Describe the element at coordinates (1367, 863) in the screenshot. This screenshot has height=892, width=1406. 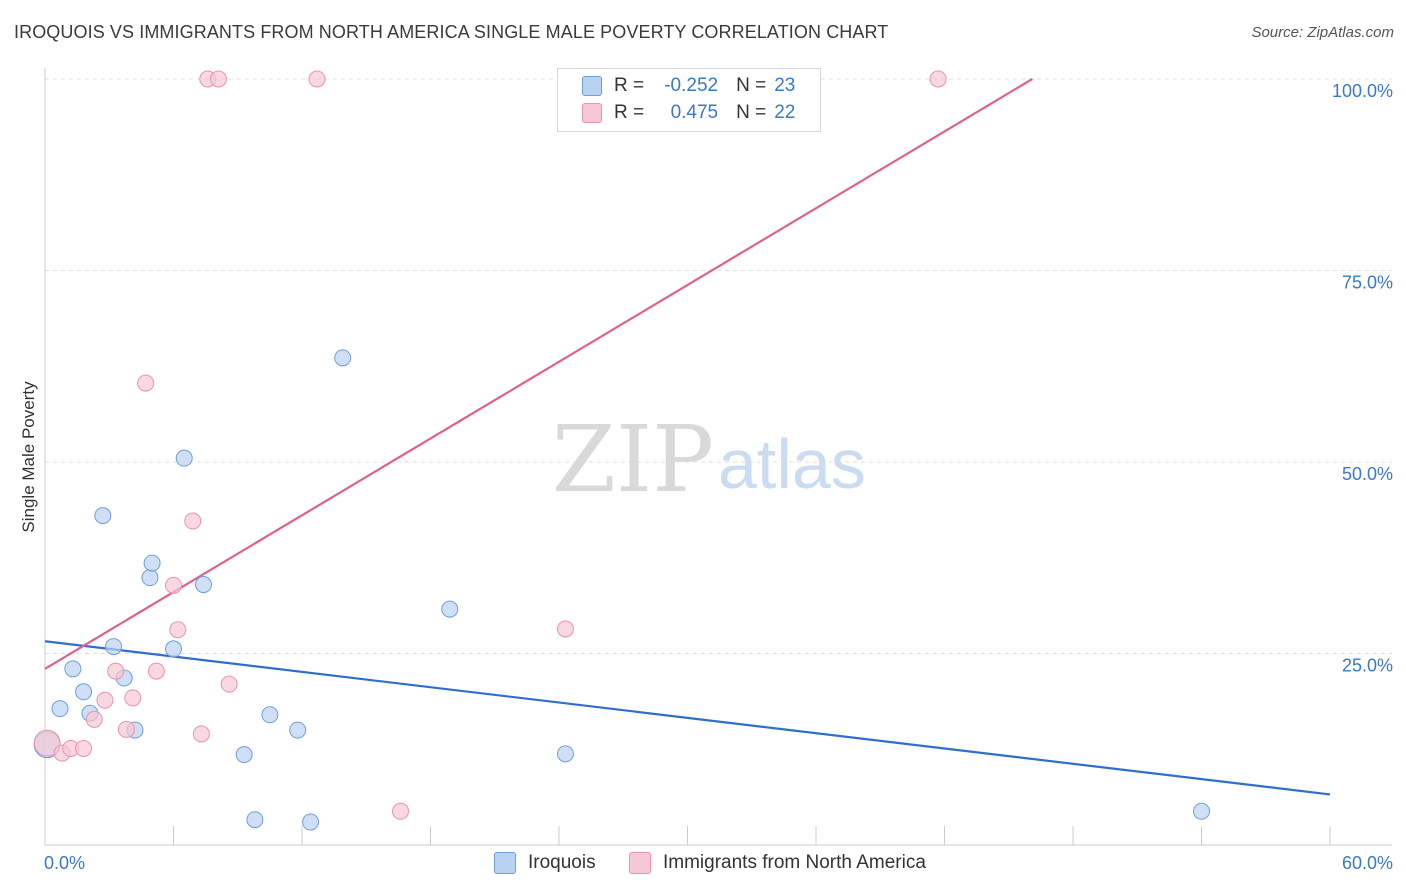
I see `x-tick-label: 60.0%` at that location.